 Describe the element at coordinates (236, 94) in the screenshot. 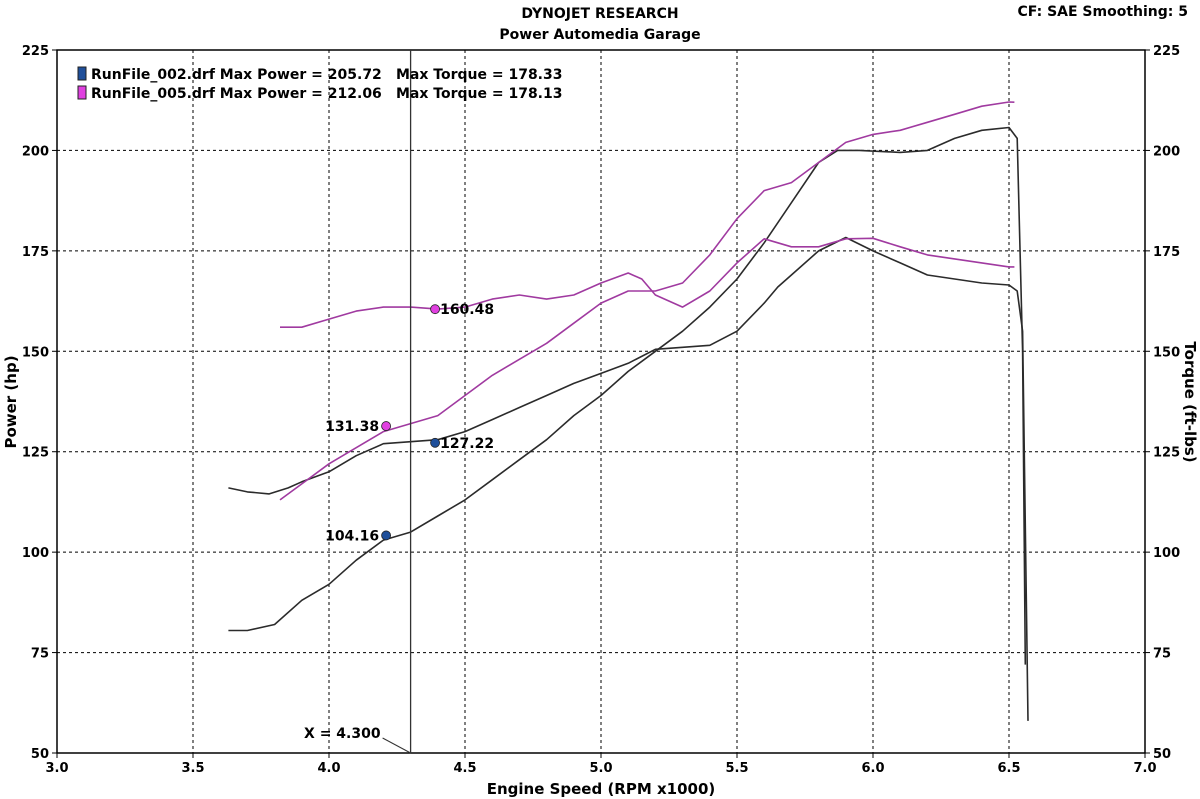

I see `legend-entry-1: RunFile_005.drf Max Power = 212.06` at that location.